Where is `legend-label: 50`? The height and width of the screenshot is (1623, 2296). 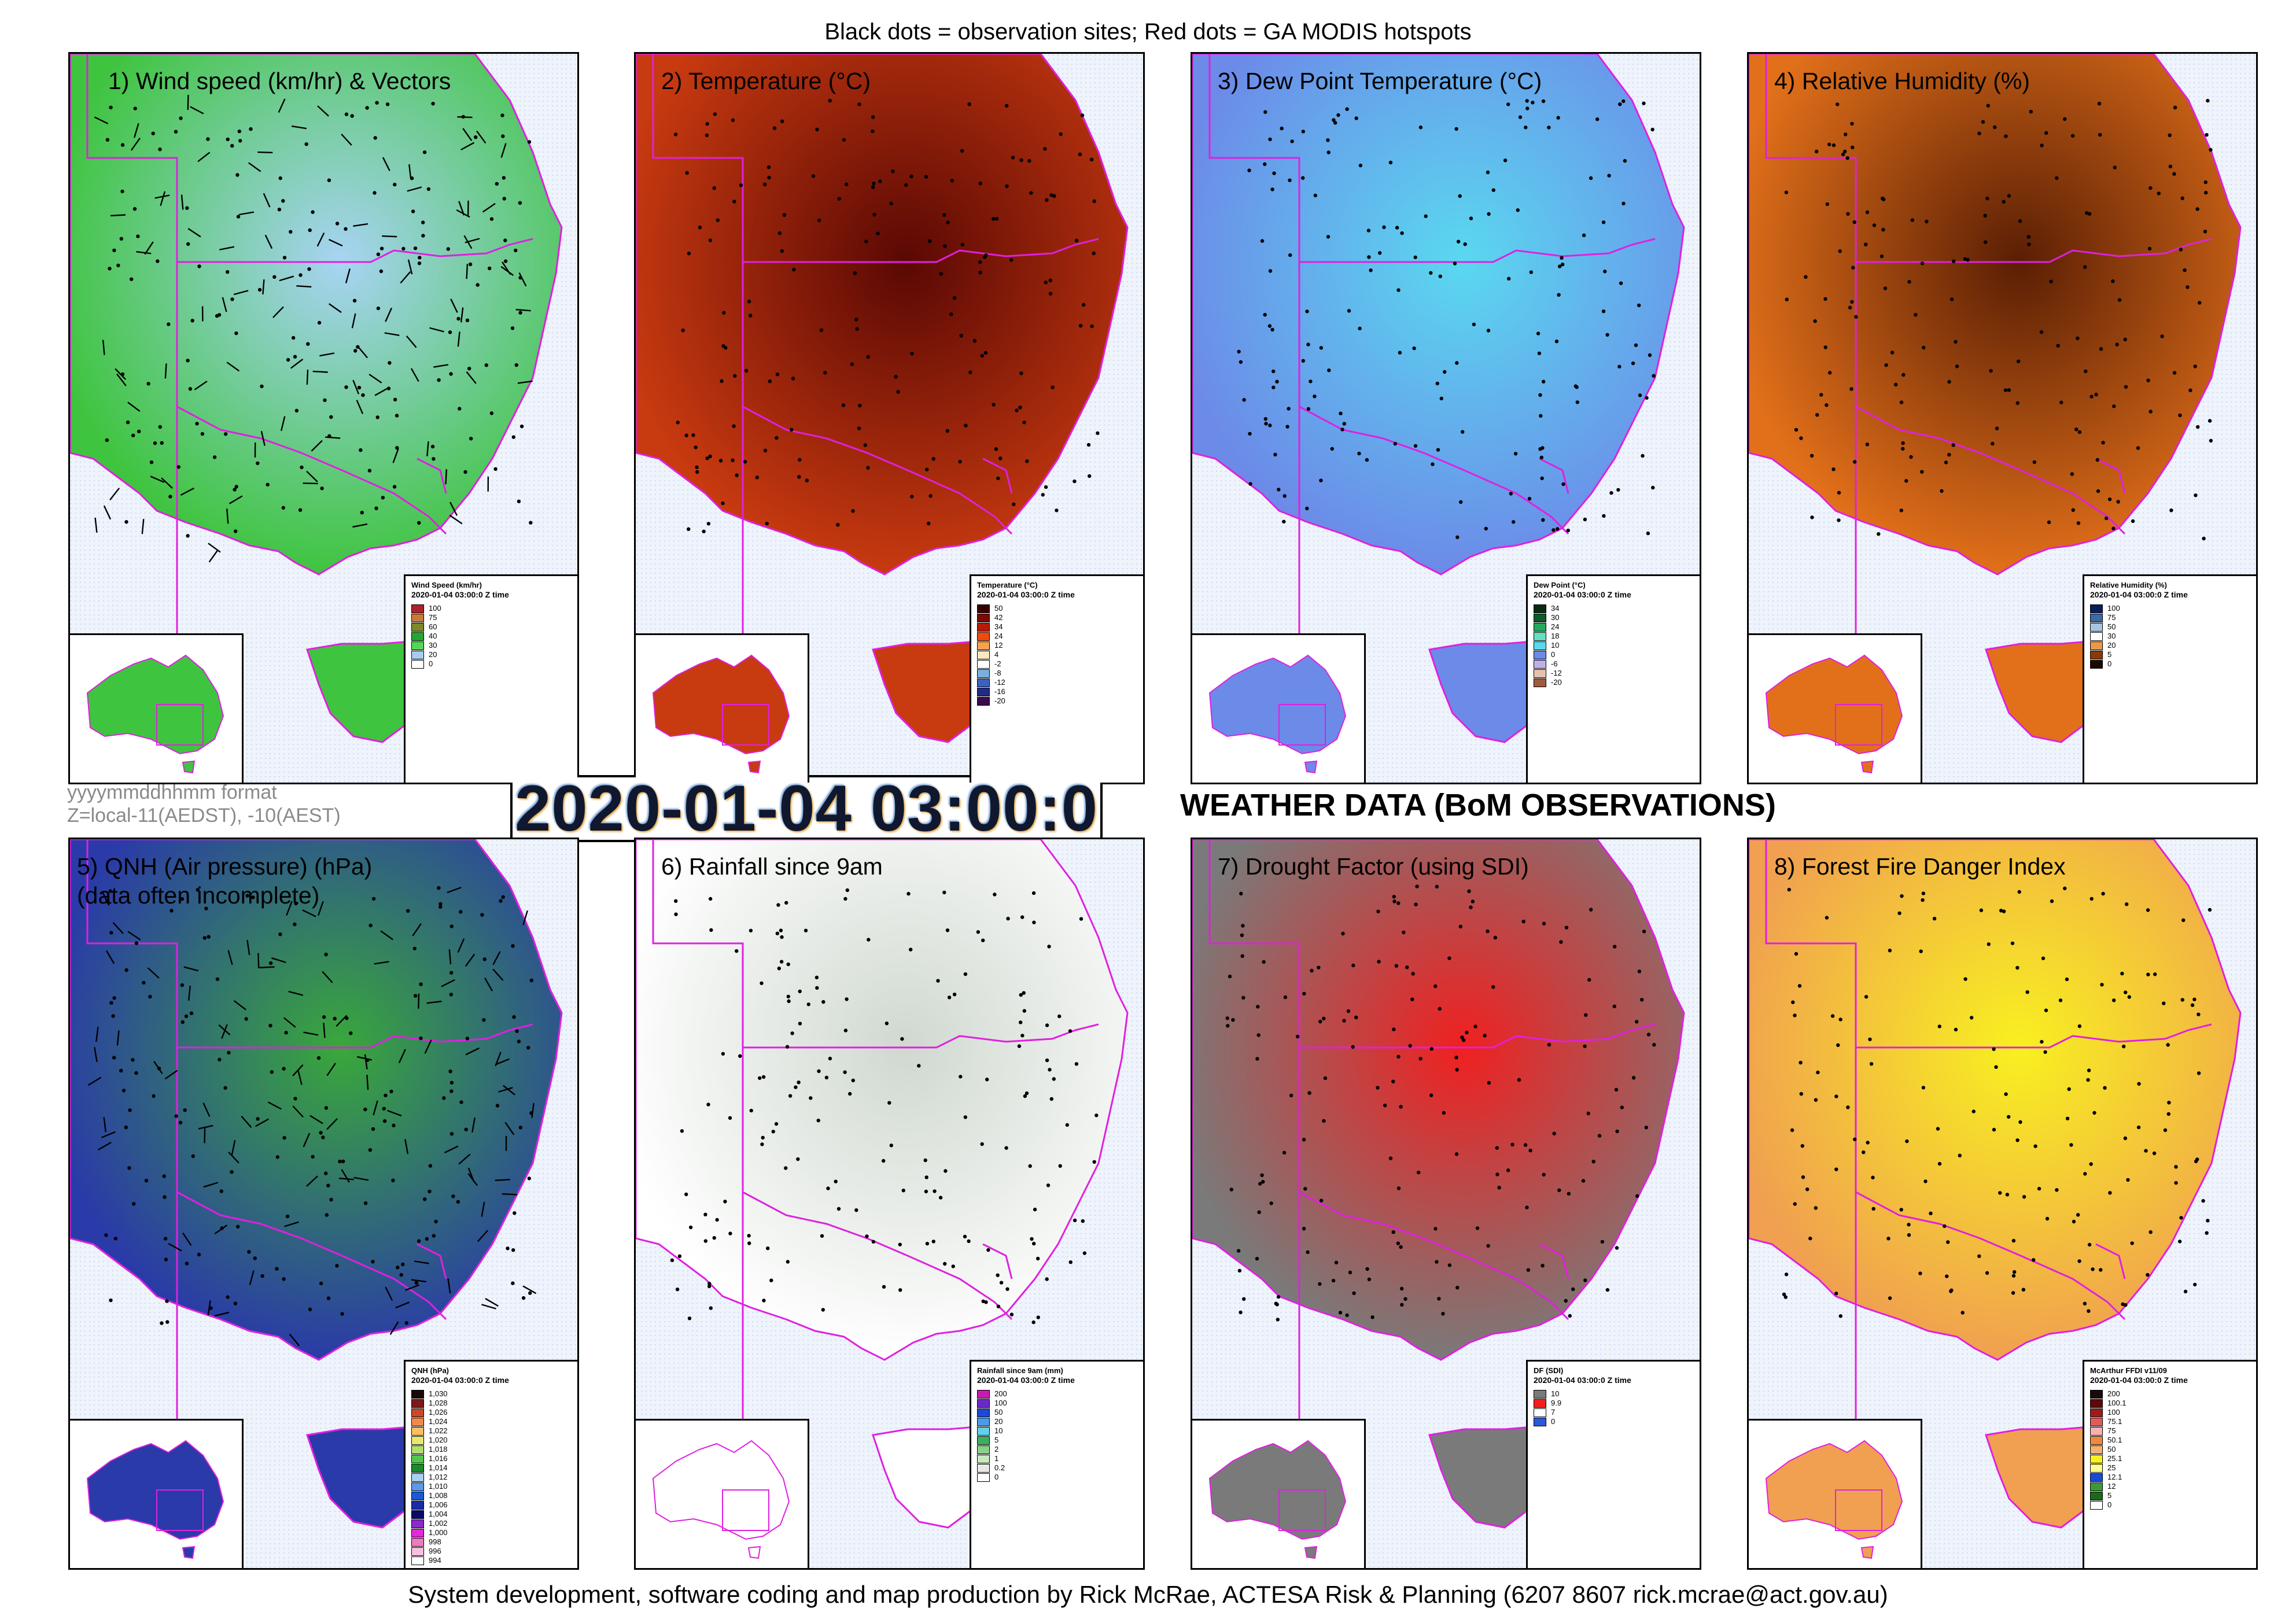
legend-label: 50 is located at coordinates (998, 1412).